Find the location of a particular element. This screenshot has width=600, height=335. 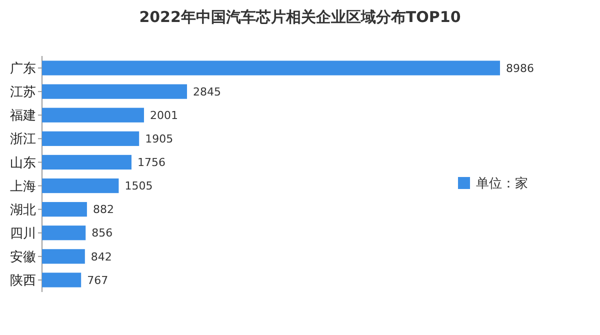

data-label: 1505 is located at coordinates (138, 186).